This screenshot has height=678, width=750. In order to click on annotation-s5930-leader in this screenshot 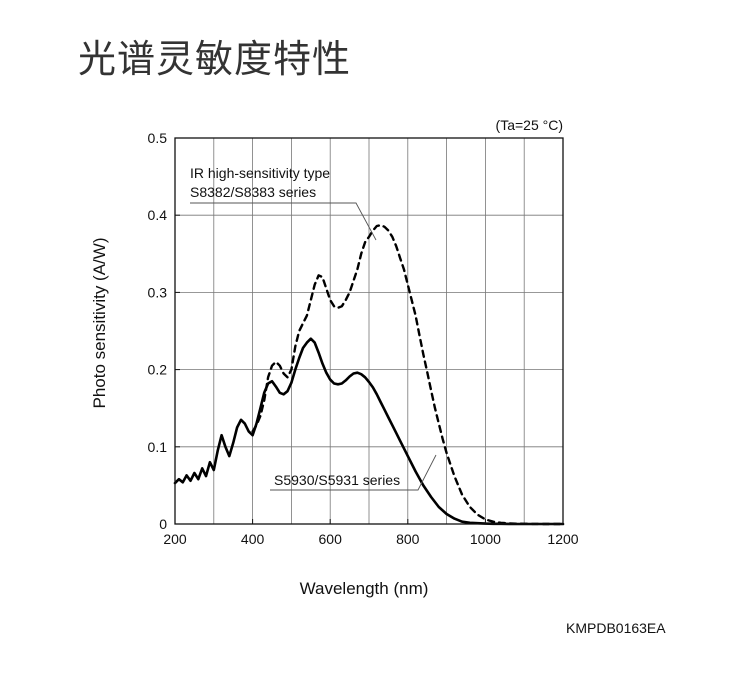, I will do `click(353, 472)`.